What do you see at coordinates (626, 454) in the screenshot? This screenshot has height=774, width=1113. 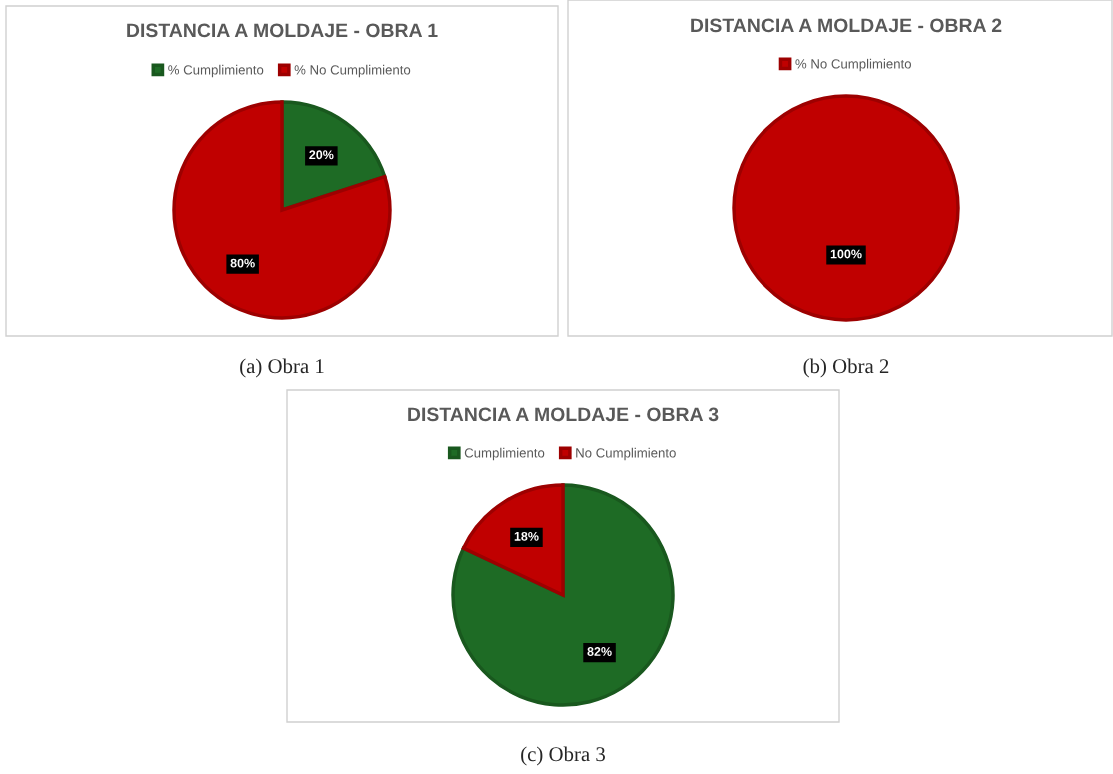 I see `legend-label: No Cumplimiento` at bounding box center [626, 454].